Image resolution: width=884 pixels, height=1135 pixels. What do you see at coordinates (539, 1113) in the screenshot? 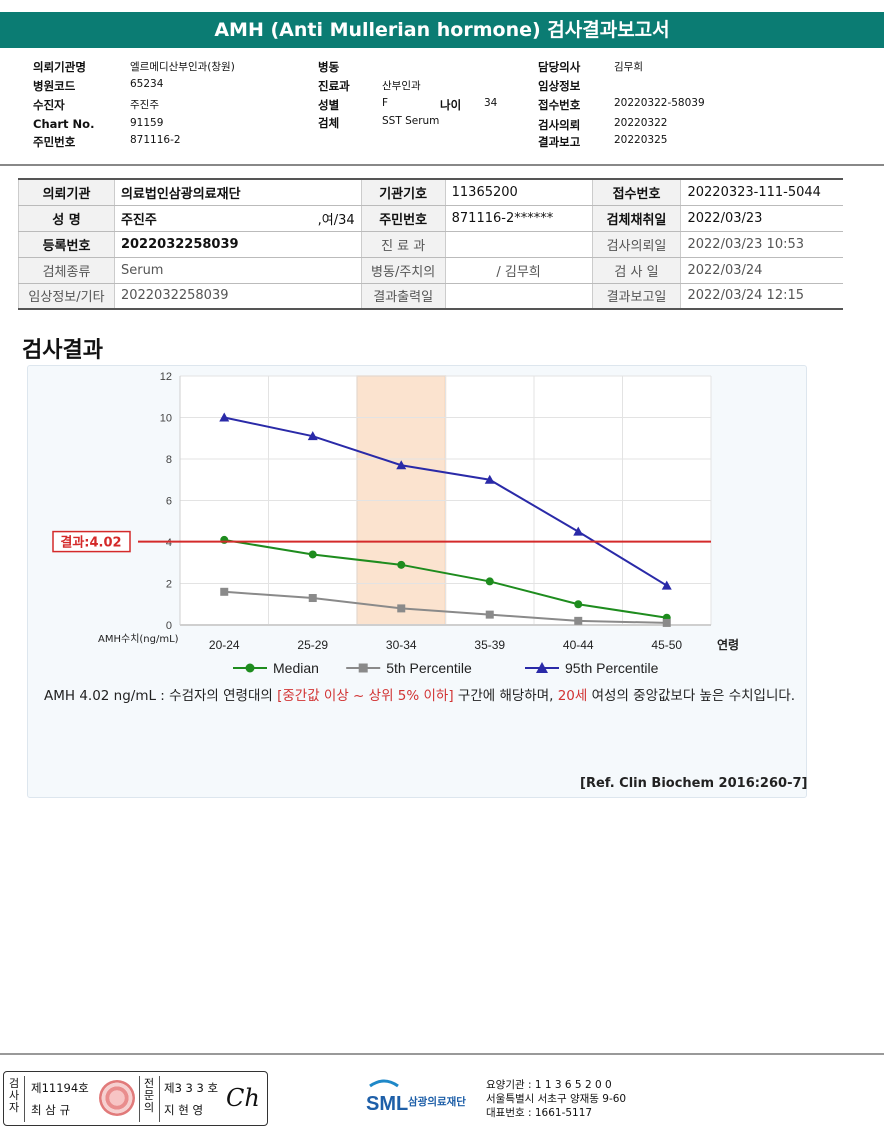
I see `phone-number: 대표번호 : 1661-5117` at bounding box center [539, 1113].